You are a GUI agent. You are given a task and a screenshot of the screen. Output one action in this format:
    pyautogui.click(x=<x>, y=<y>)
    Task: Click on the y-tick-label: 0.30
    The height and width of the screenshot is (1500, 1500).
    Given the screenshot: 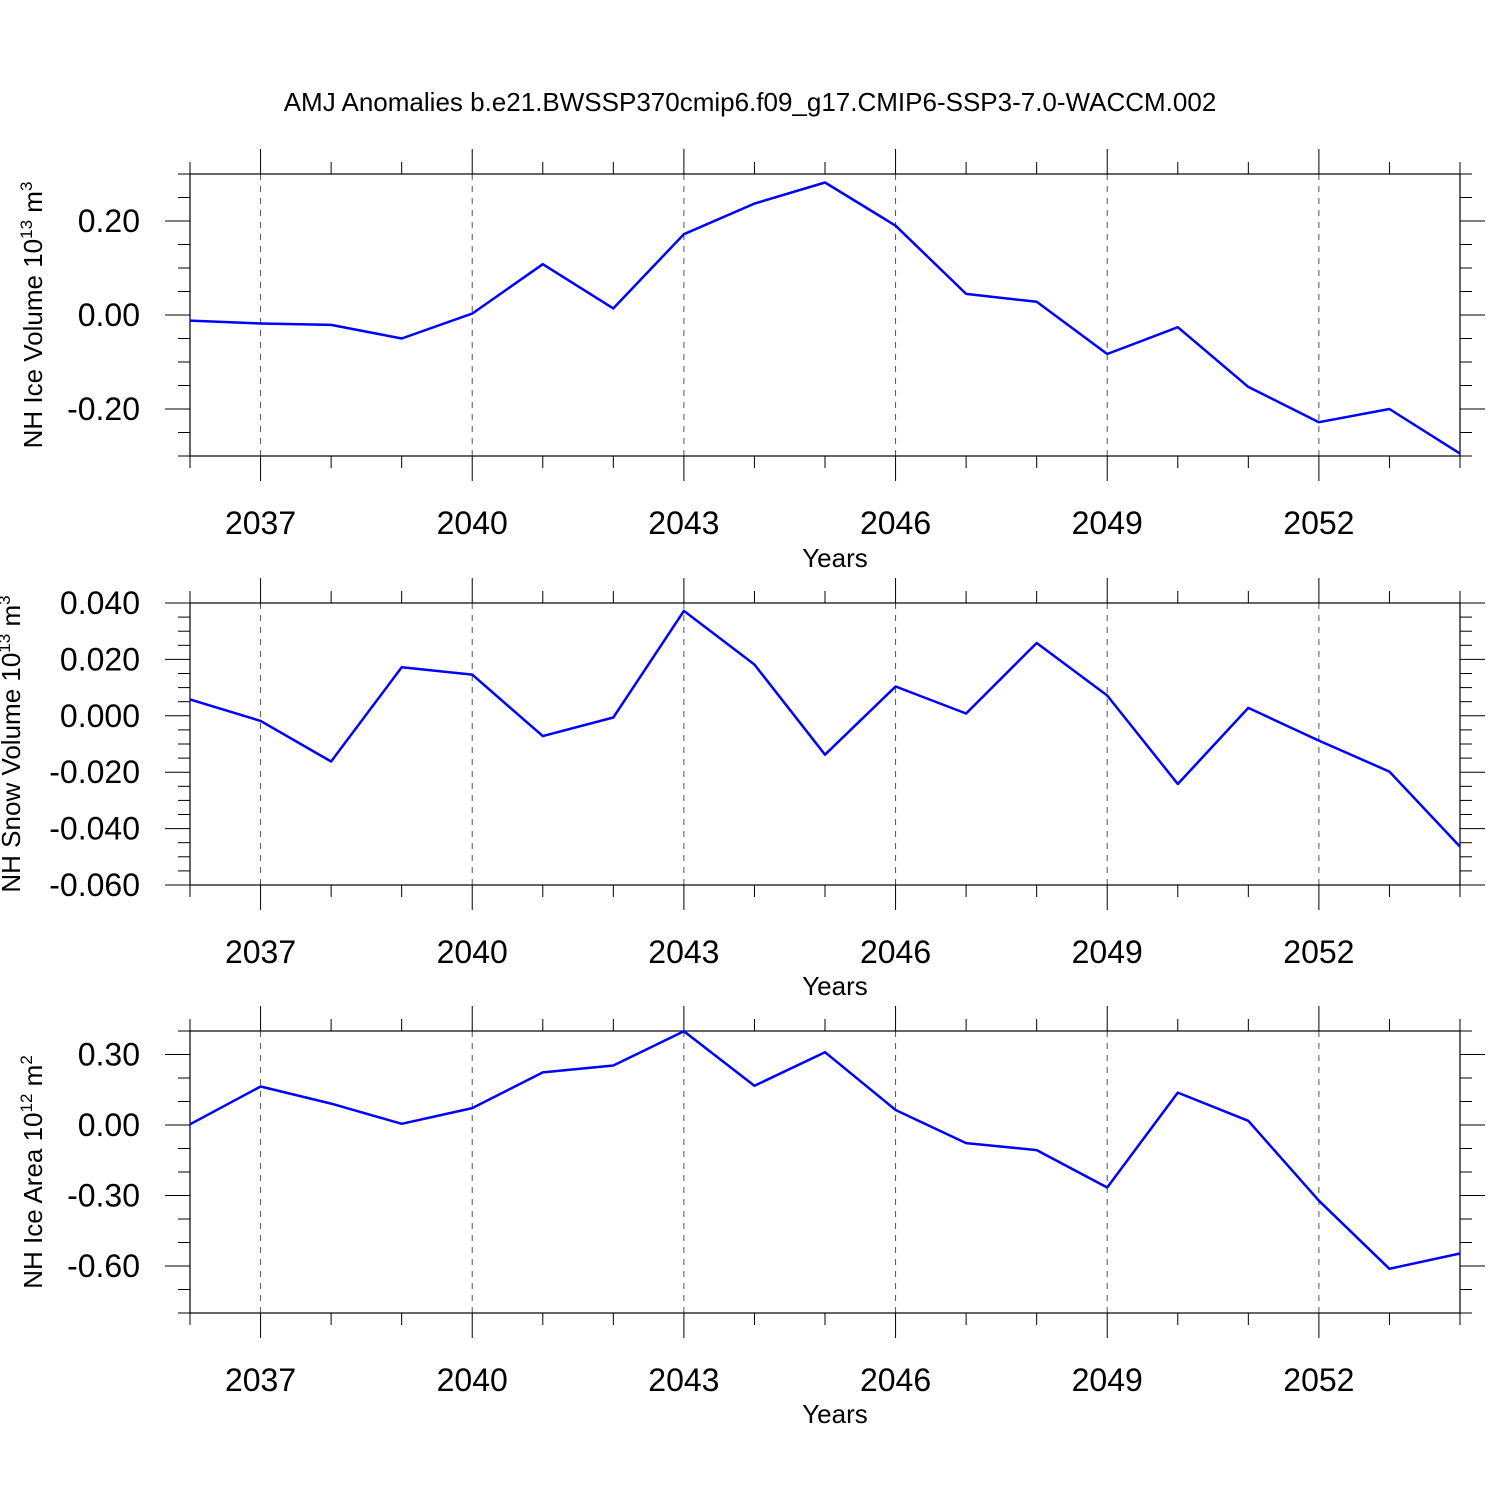 What is the action you would take?
    pyautogui.click(x=109, y=1055)
    